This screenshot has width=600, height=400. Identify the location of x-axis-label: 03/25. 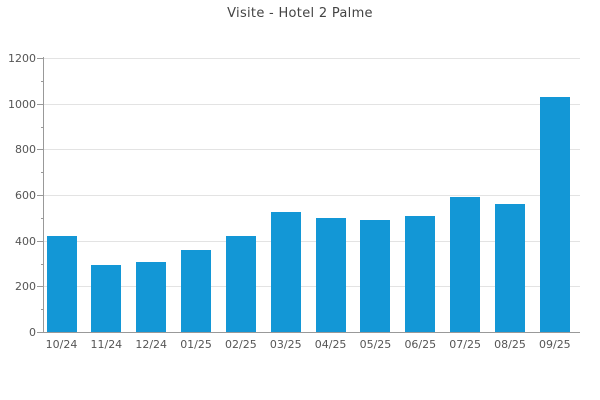
(285, 344).